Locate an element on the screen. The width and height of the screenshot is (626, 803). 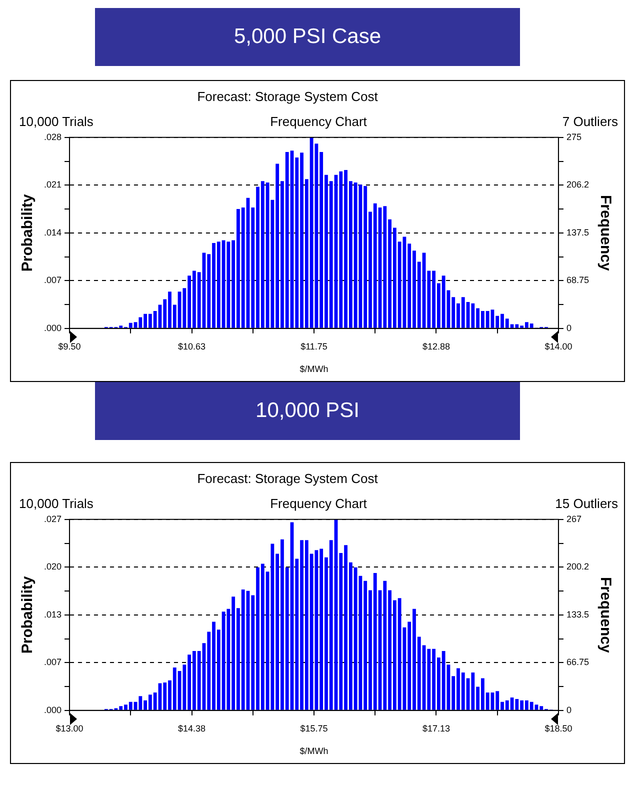
y-tick-label: .020 is located at coordinates (53, 567).